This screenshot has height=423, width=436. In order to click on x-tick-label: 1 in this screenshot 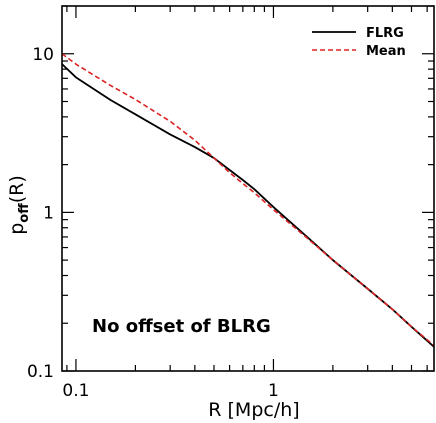, I will do `click(273, 391)`.